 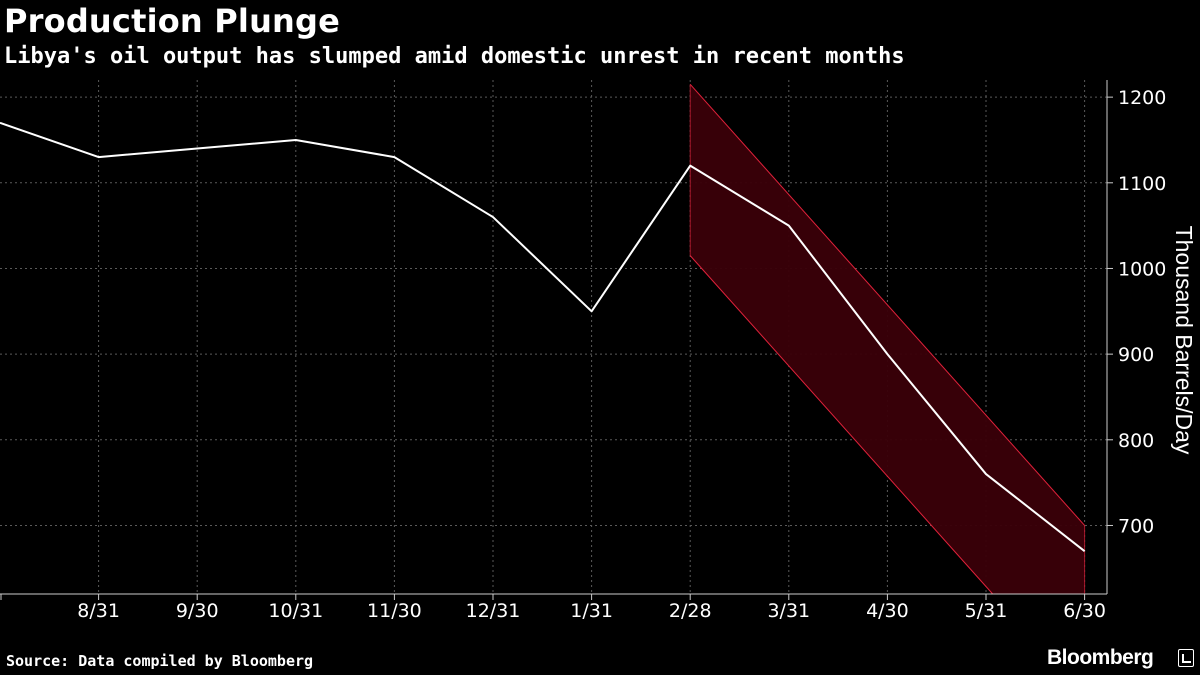 What do you see at coordinates (591, 611) in the screenshot?
I see `x-tick-label: 1/31` at bounding box center [591, 611].